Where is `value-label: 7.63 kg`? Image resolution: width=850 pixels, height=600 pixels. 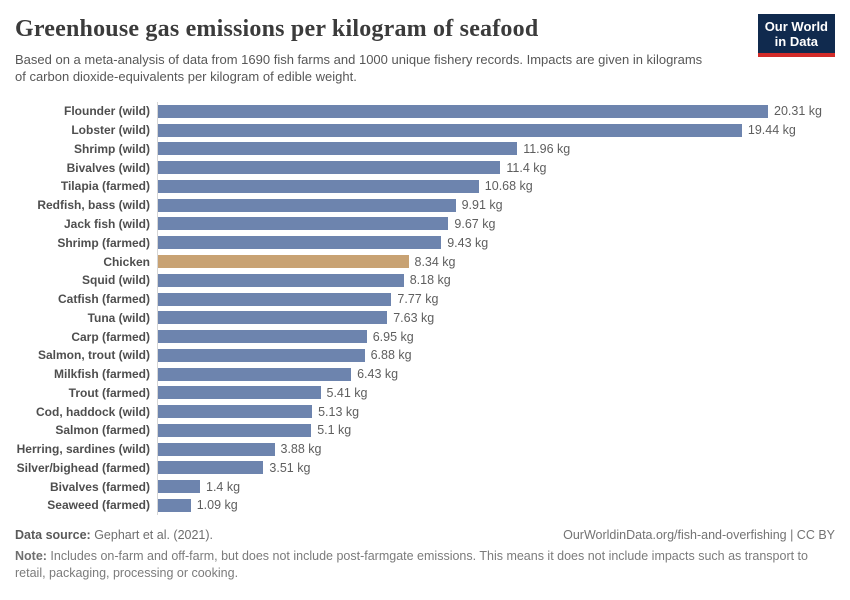
value-label: 7.63 kg is located at coordinates (414, 317).